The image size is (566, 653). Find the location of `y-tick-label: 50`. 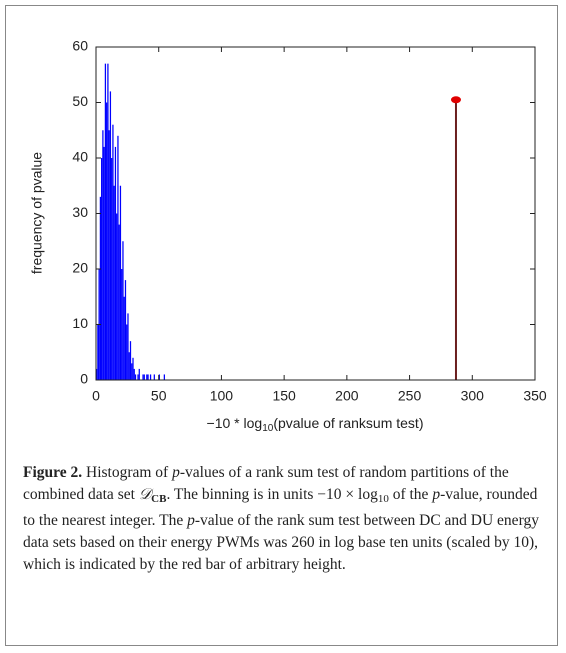

y-tick-label: 50 is located at coordinates (80, 101).